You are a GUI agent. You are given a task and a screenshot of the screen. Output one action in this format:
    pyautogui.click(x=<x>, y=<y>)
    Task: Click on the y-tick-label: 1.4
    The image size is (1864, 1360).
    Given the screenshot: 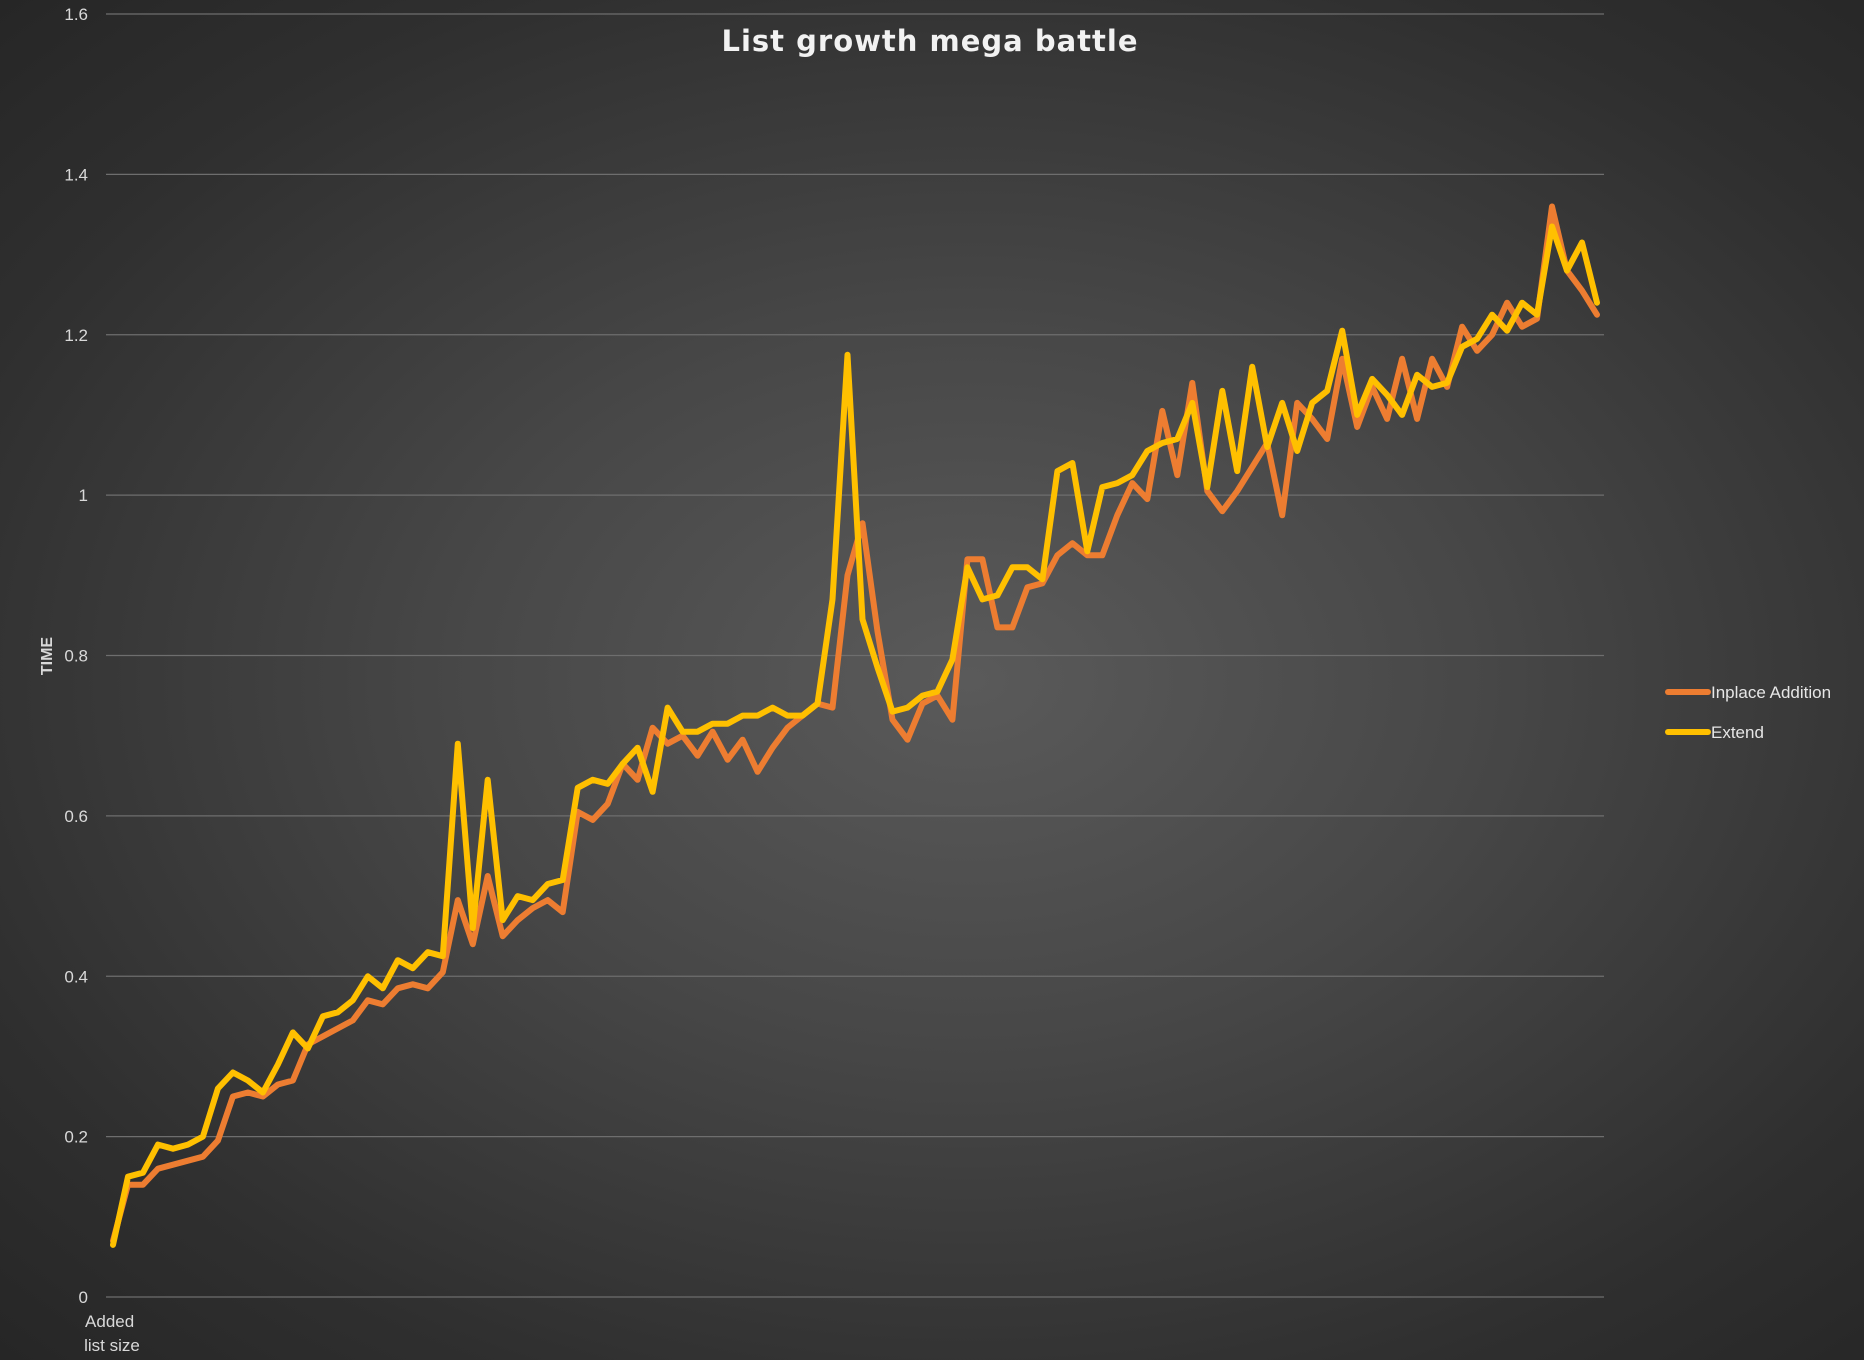 What is the action you would take?
    pyautogui.click(x=76, y=174)
    